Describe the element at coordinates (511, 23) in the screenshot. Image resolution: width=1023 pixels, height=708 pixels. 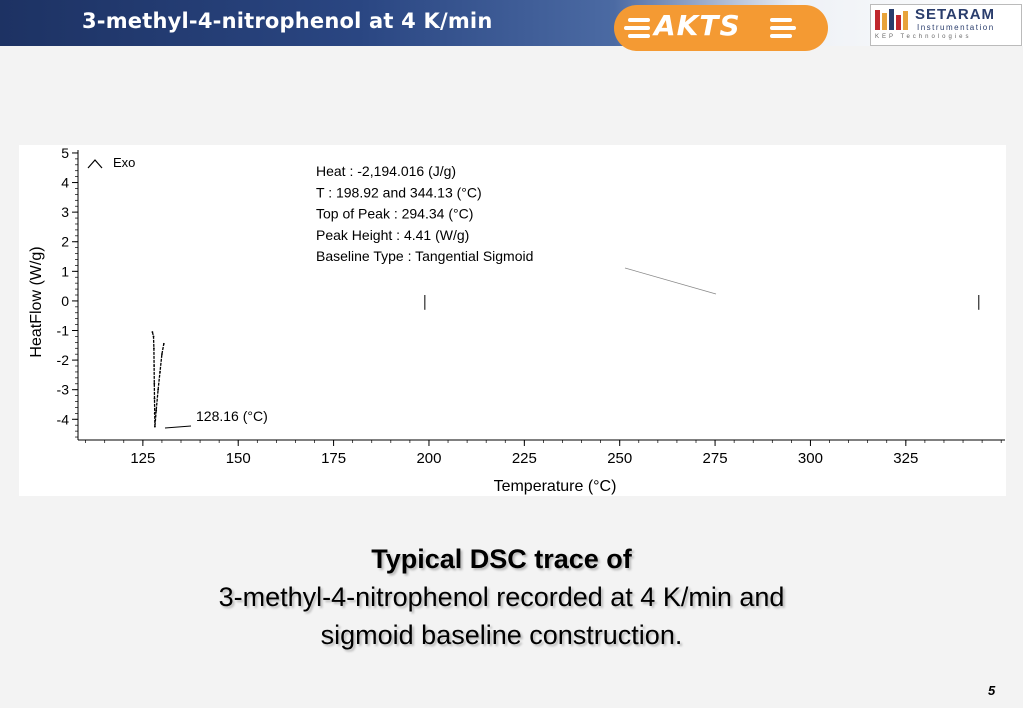
I see `header-background` at that location.